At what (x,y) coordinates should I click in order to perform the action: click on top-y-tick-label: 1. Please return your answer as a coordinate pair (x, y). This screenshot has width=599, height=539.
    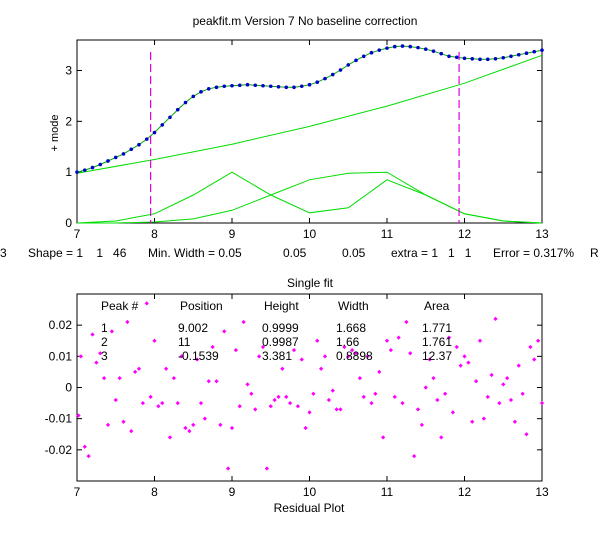
    Looking at the image, I should click on (68, 172).